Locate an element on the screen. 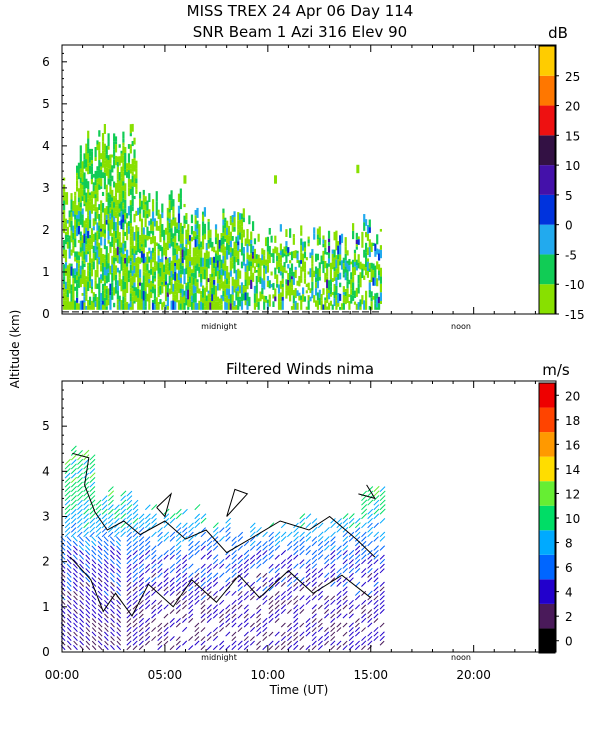  snr-ytick-label: 2 is located at coordinates (46, 230).